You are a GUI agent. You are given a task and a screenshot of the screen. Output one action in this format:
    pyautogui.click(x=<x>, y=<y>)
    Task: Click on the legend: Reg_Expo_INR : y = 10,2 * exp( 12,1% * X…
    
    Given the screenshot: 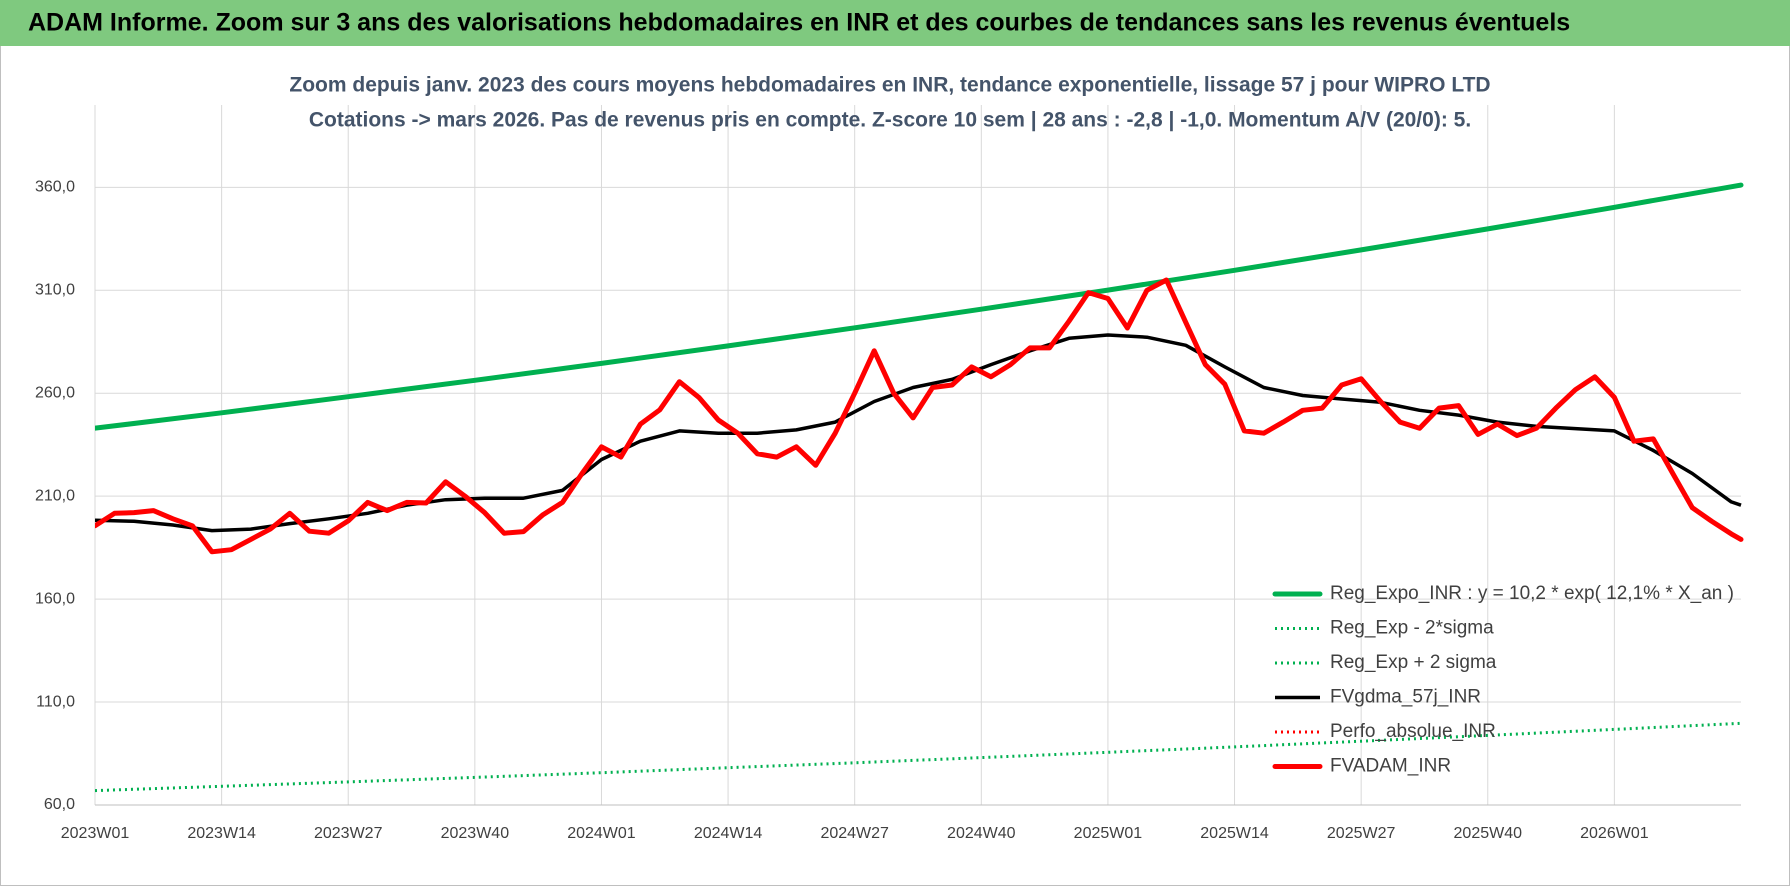 What is the action you would take?
    pyautogui.click(x=1503, y=680)
    